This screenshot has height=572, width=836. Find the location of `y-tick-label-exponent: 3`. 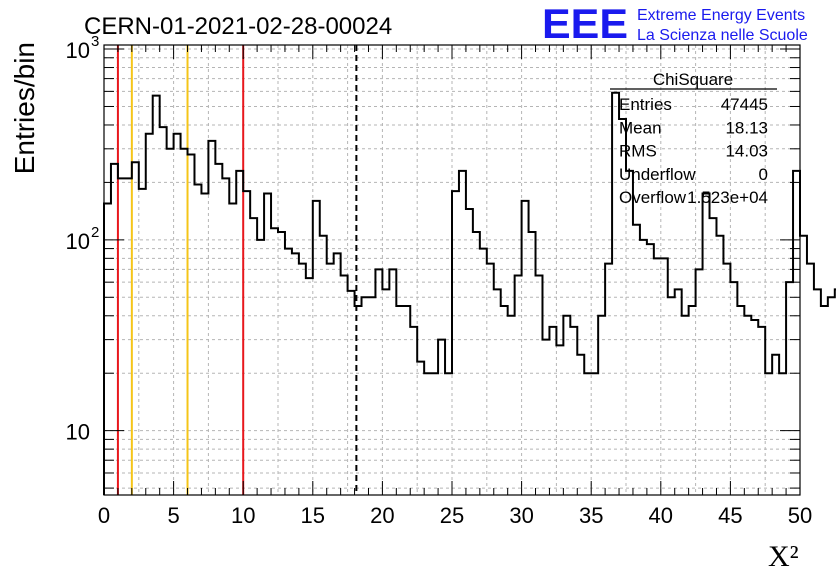

y-tick-label-exponent: 3 is located at coordinates (95, 41).